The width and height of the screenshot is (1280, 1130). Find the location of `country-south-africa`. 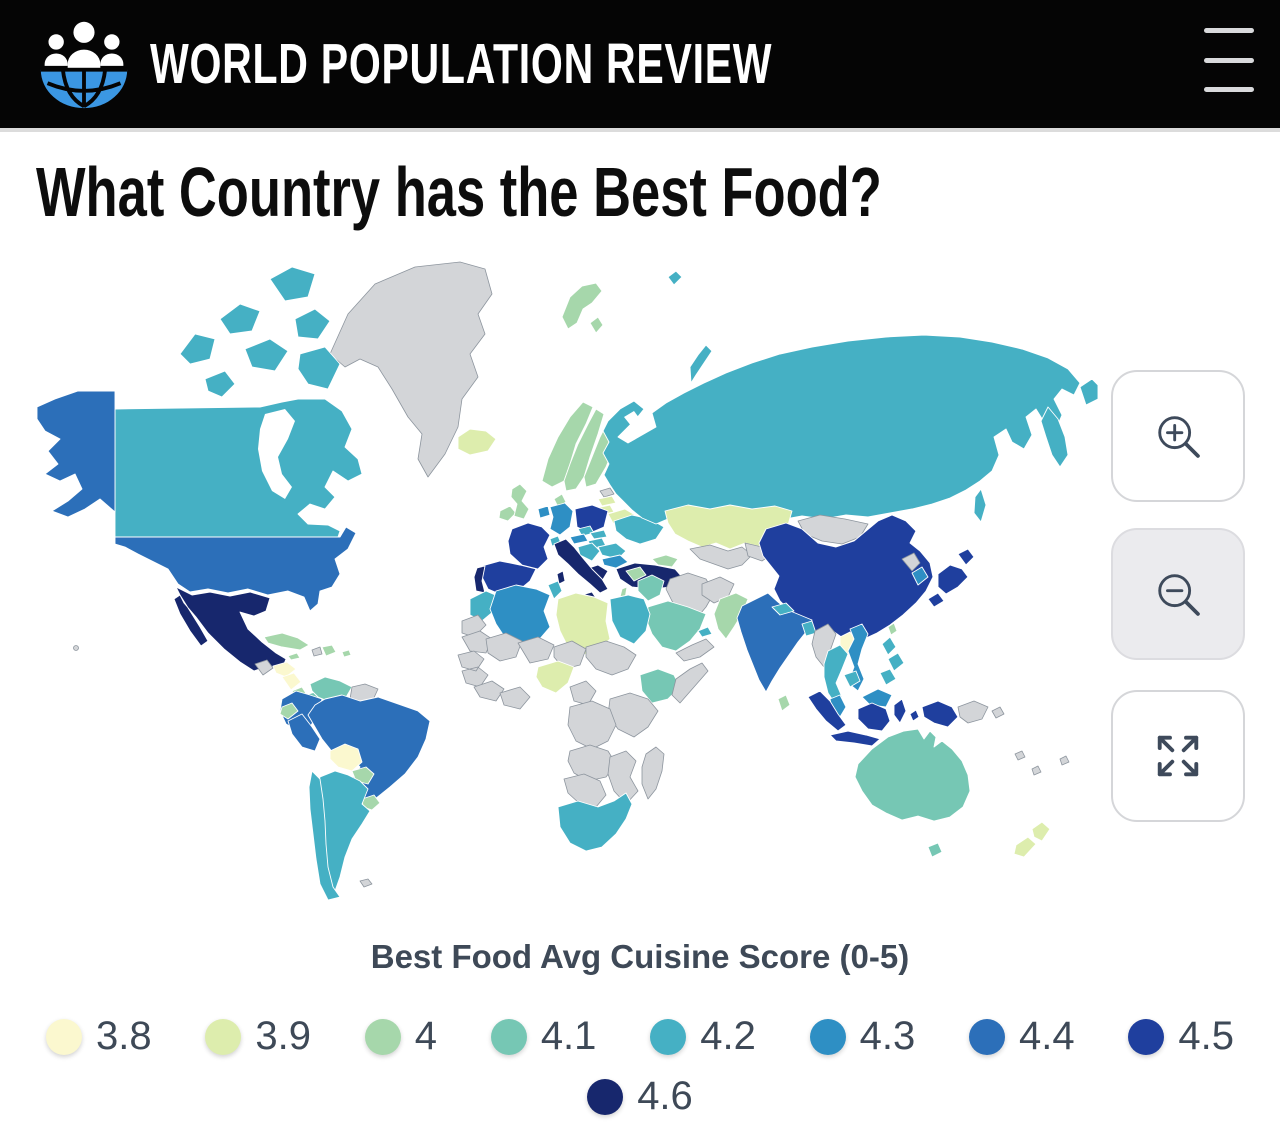

country-south-africa is located at coordinates (595, 822).